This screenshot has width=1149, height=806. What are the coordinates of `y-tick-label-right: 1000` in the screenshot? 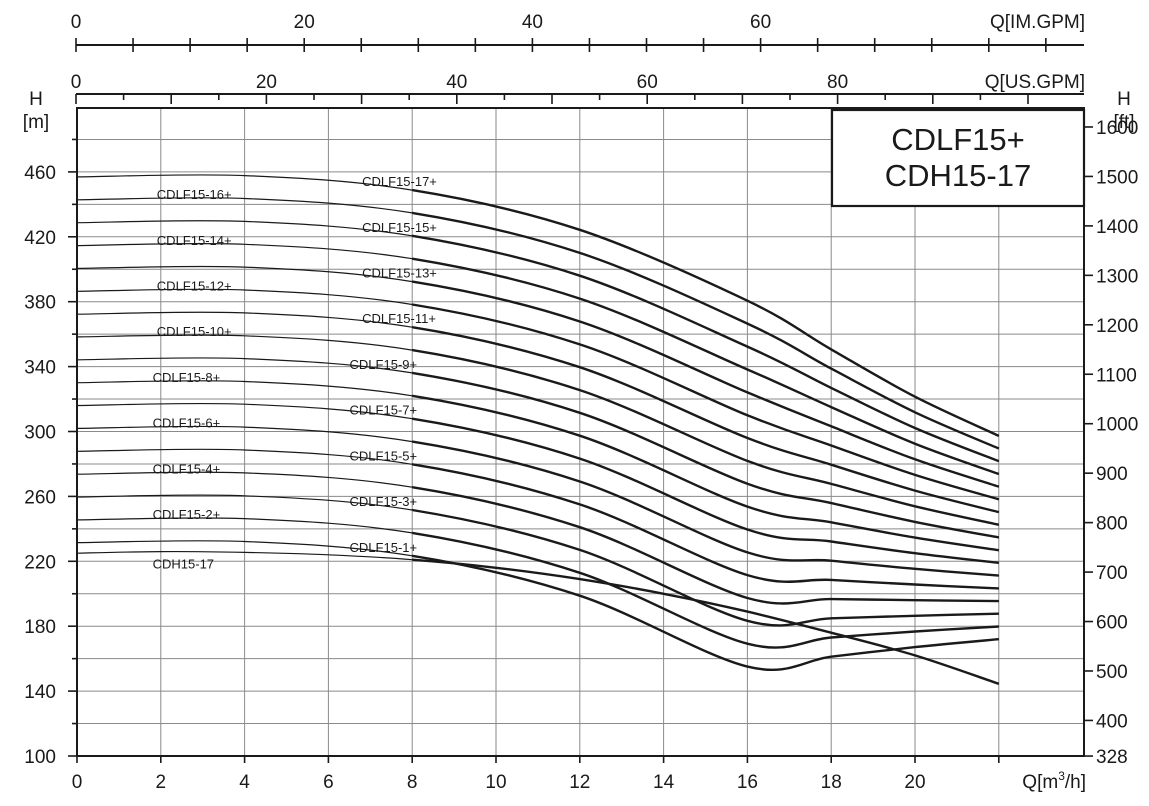 It's located at (1117, 425).